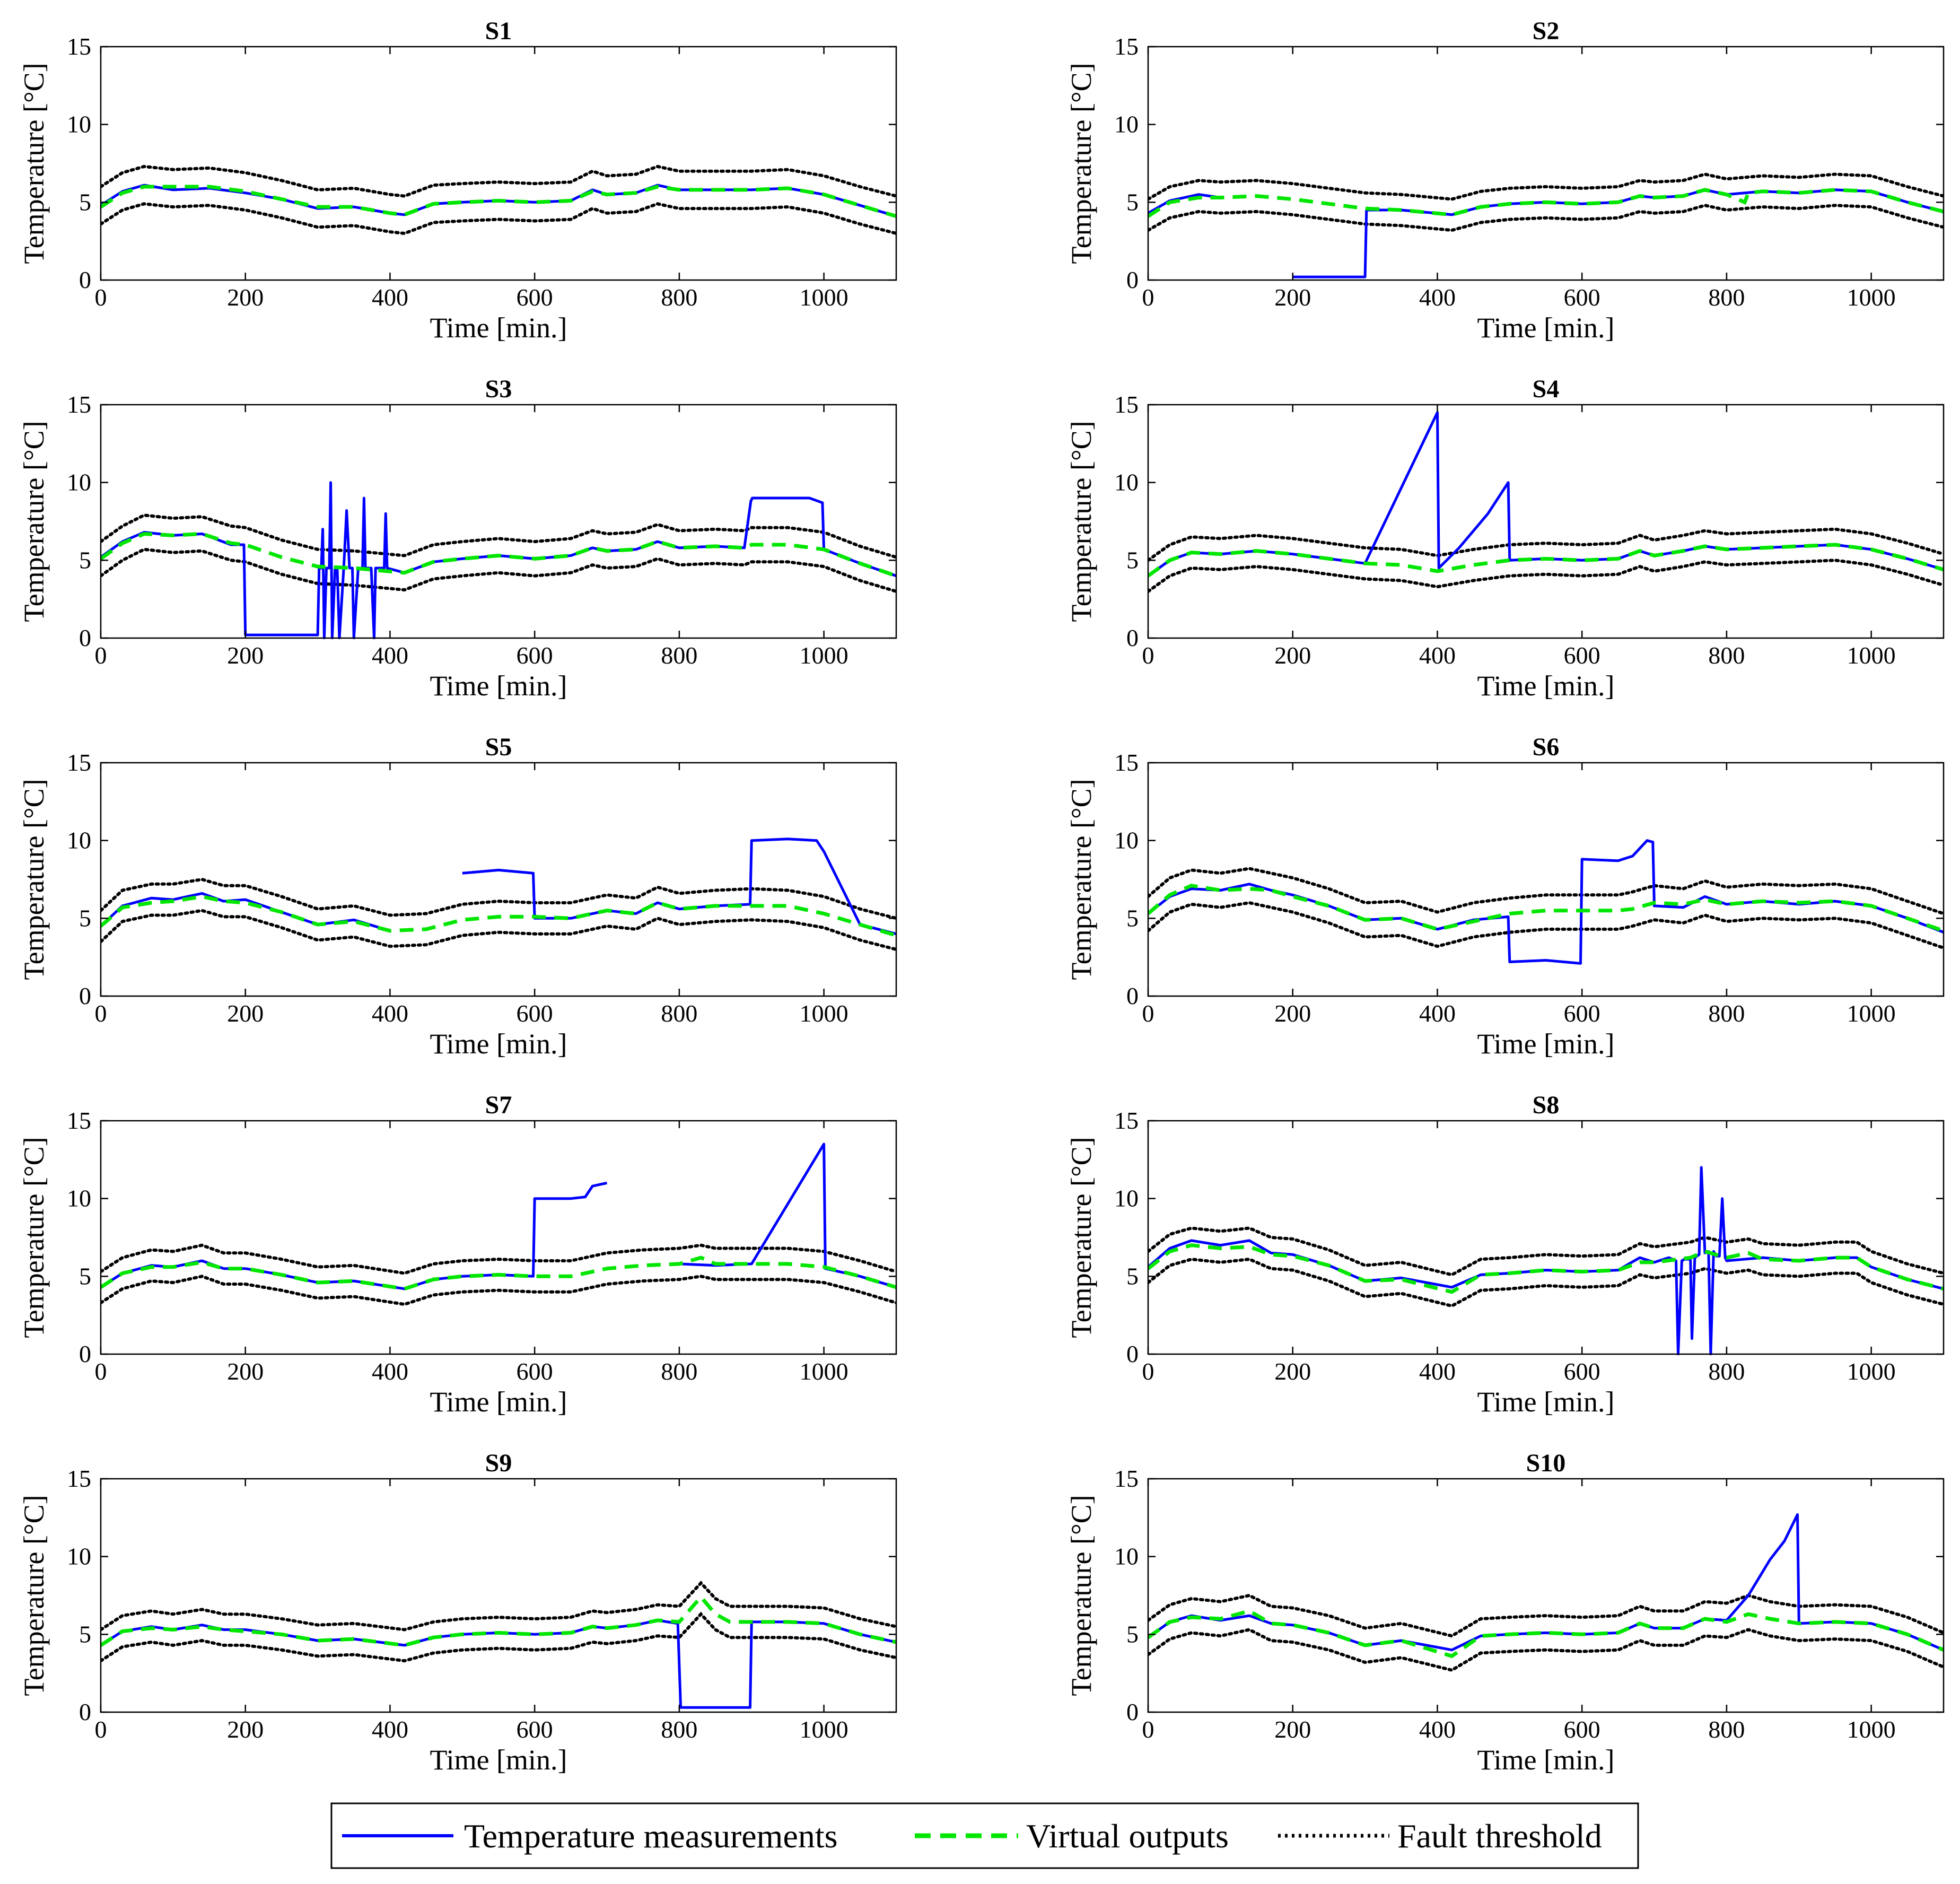 Image resolution: width=1960 pixels, height=1884 pixels. Describe the element at coordinates (498, 1105) in the screenshot. I see `panel-title: S7` at that location.